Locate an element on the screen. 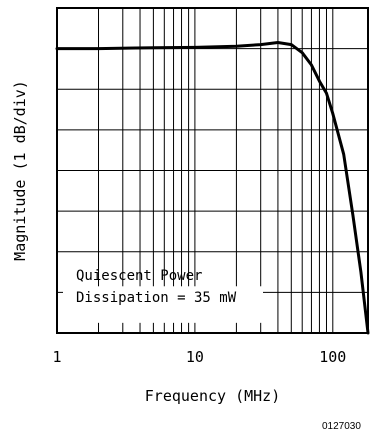 This screenshot has width=370, height=432. annotation-background is located at coordinates (163, 304).